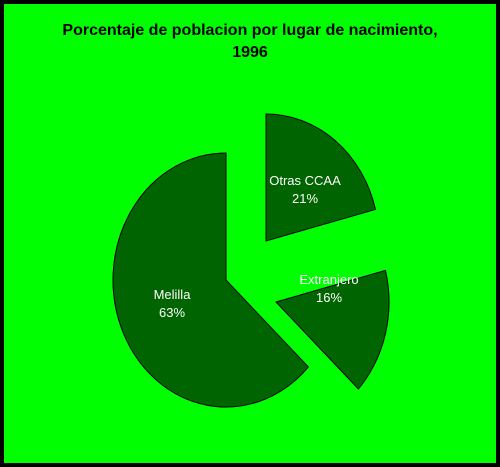 This screenshot has width=500, height=467. Describe the element at coordinates (173, 294) in the screenshot. I see `slice-label-name: Melilla` at that location.